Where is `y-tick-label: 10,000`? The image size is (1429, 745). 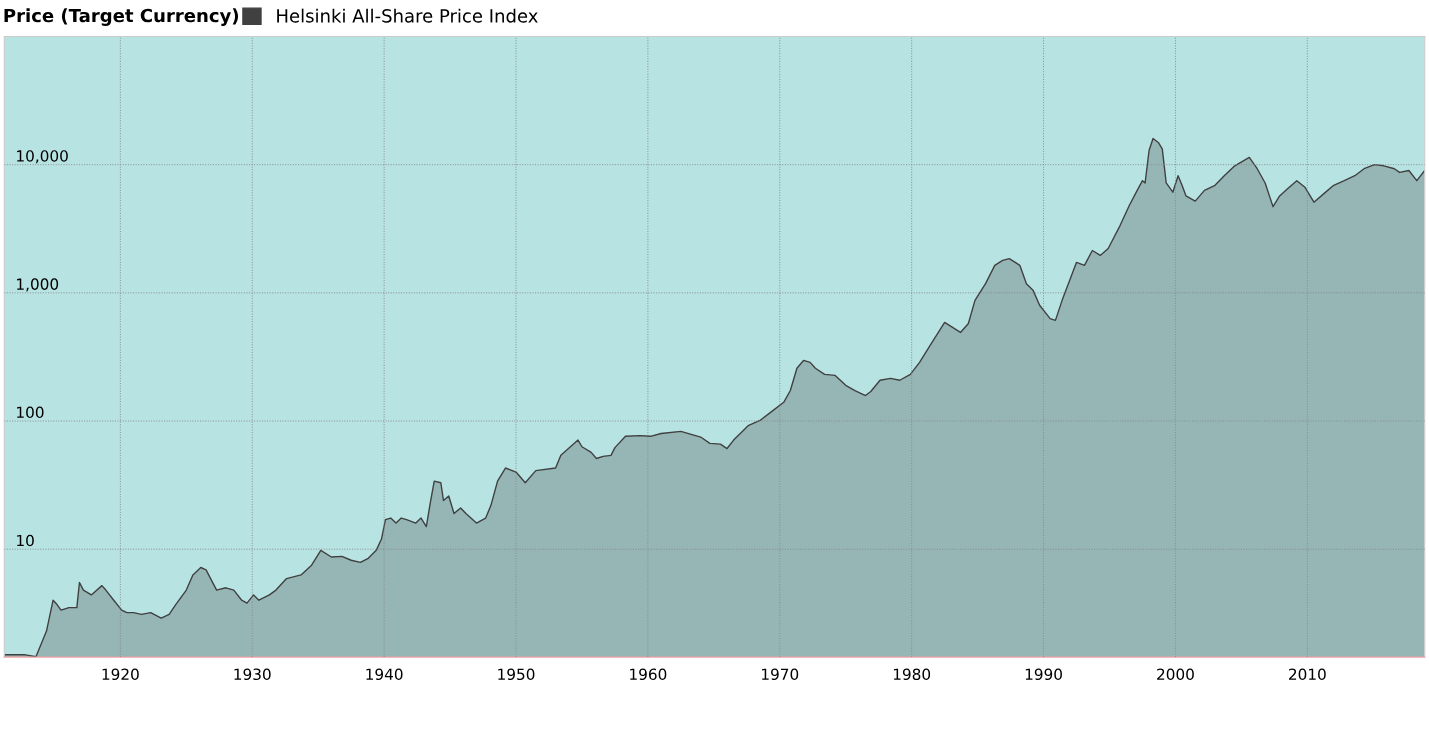
y-tick-label: 10,000 is located at coordinates (42, 157).